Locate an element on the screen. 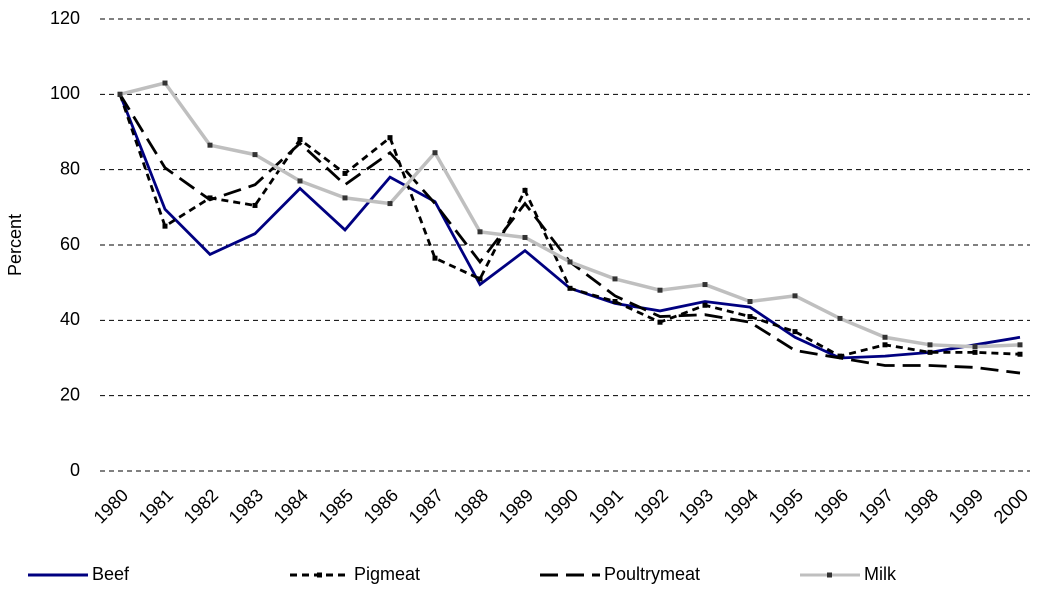  y-tick-label: 80 is located at coordinates (70, 168).